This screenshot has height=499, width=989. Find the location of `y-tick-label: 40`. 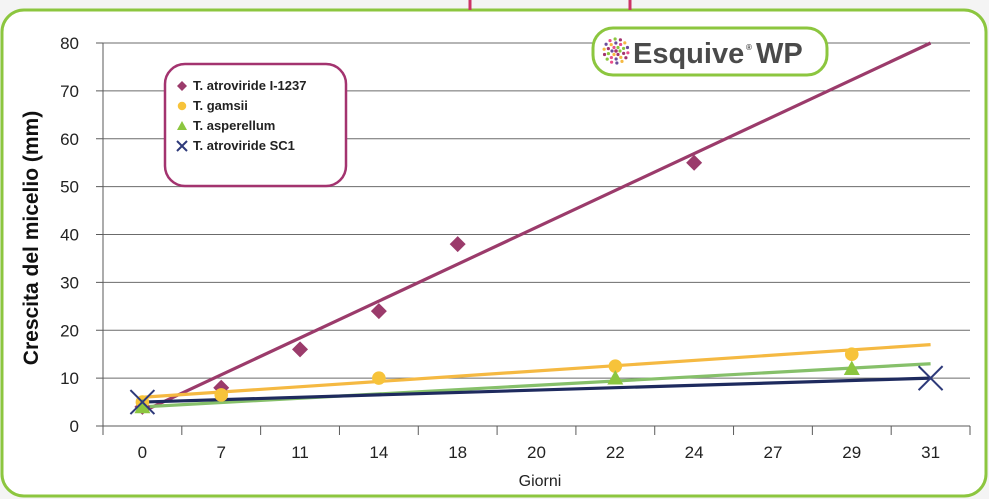

y-tick-label: 40 is located at coordinates (69, 235).